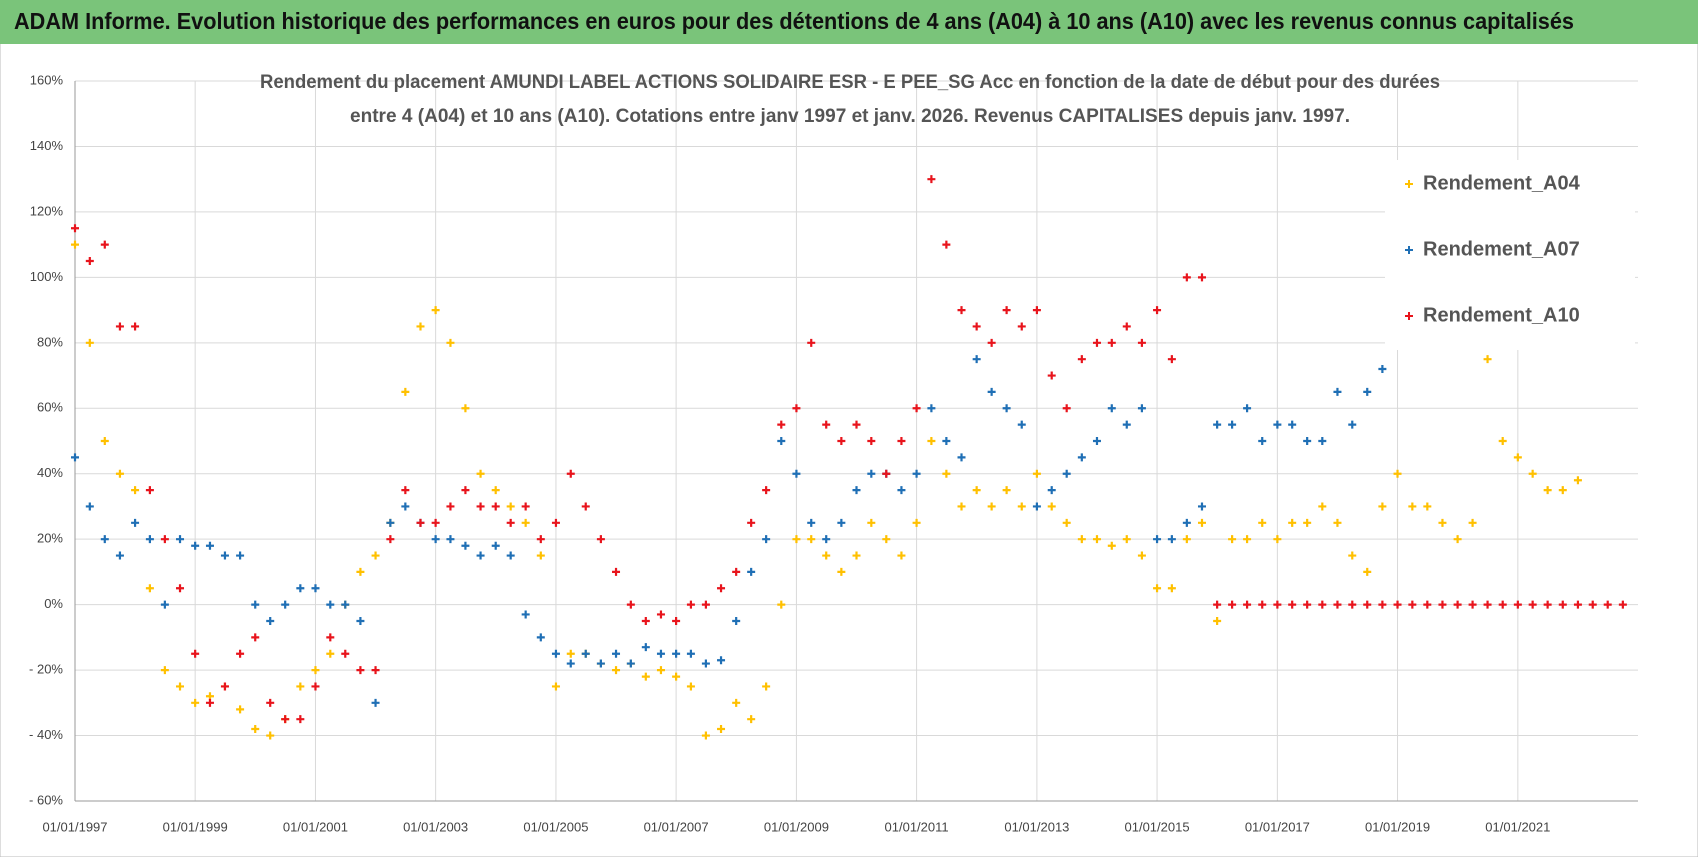 Image resolution: width=1698 pixels, height=857 pixels. What do you see at coordinates (1517, 826) in the screenshot?
I see `x-tick-label: 01/01/2021` at bounding box center [1517, 826].